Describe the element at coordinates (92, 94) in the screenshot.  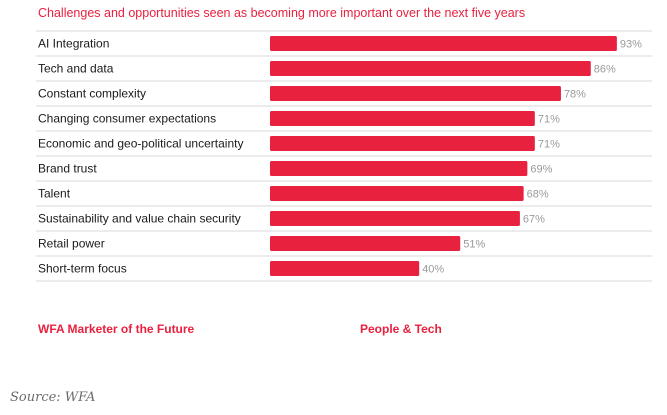
I see `category-label: Constant complexity` at that location.